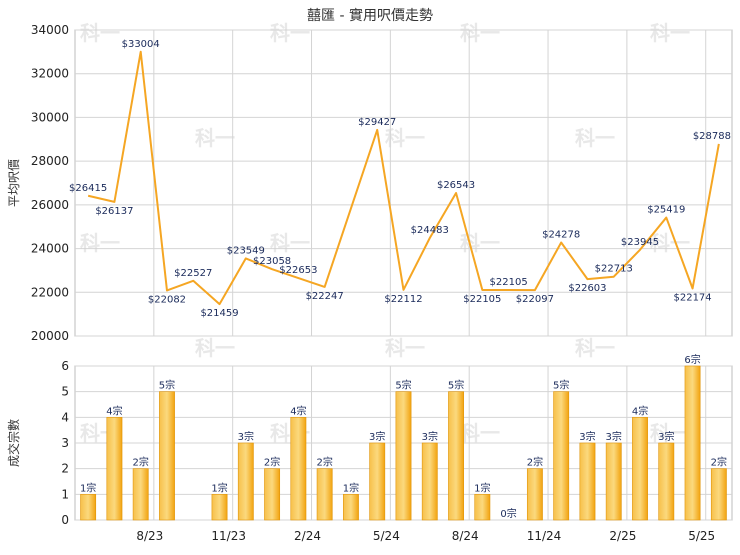 This screenshot has height=555, width=740. What do you see at coordinates (508, 513) in the screenshot?
I see `bar-data-label: 0宗` at bounding box center [508, 513].